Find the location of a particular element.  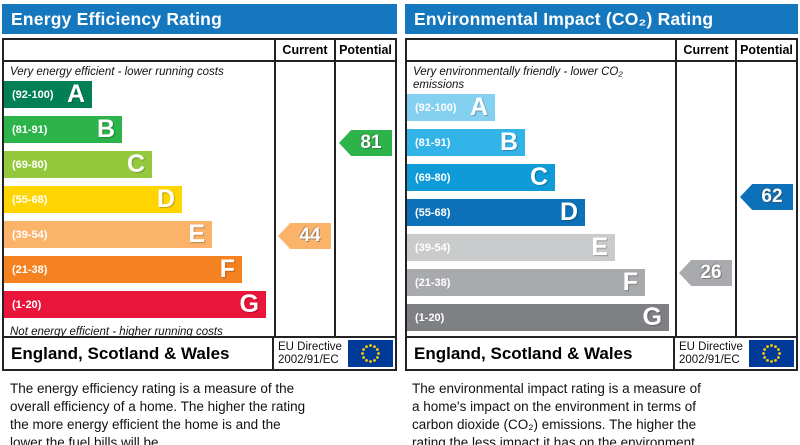

potential-rating-arrow: 81 is located at coordinates (365, 143).